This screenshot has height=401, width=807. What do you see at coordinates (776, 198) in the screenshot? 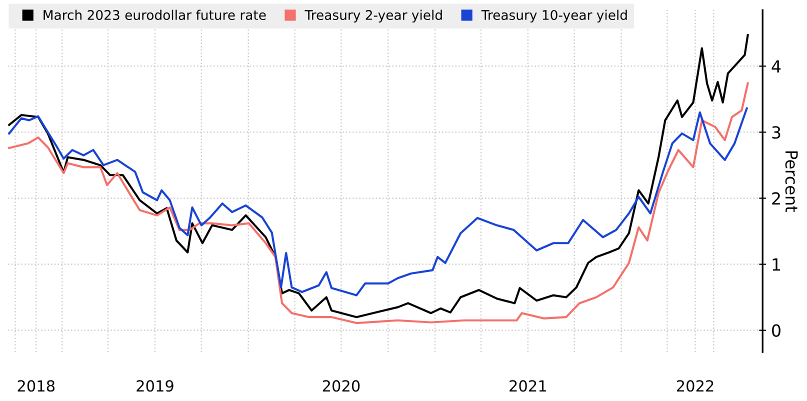
I see `y-tick-label: 2` at bounding box center [776, 198].